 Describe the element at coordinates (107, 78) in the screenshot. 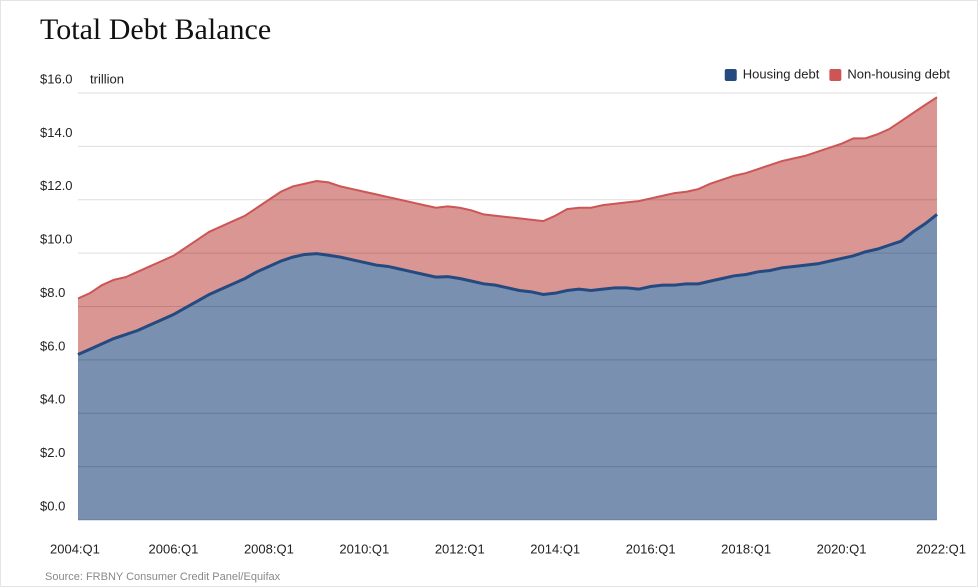

I see `y-unit-label: trillion` at that location.